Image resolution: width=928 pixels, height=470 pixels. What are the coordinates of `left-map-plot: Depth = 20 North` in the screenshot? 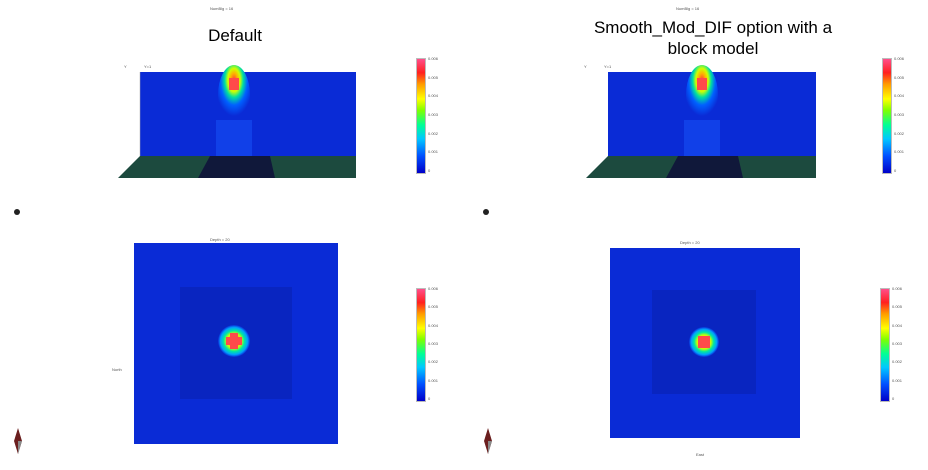 It's located at (231, 349).